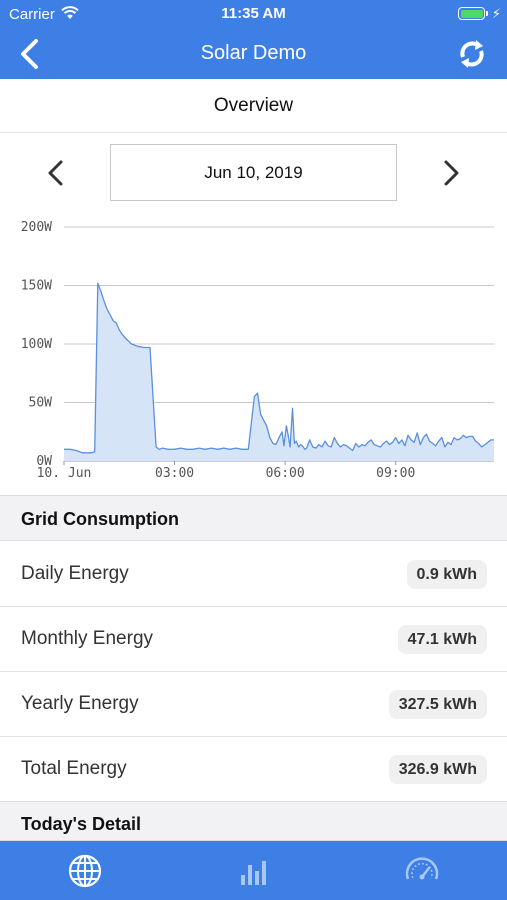 This screenshot has width=507, height=900. What do you see at coordinates (64, 473) in the screenshot?
I see `x-tick-label: 10. Jun` at bounding box center [64, 473].